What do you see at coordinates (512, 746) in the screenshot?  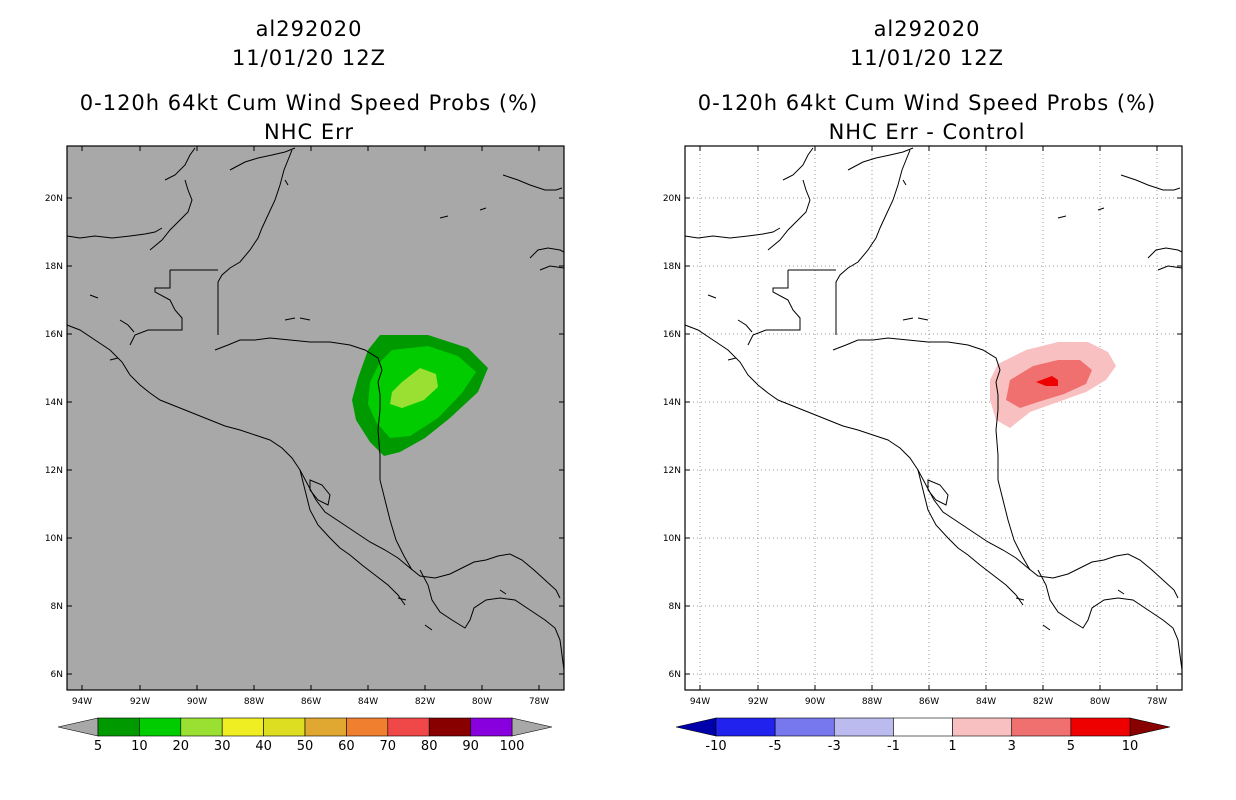 I see `colorbar-label: 100` at bounding box center [512, 746].